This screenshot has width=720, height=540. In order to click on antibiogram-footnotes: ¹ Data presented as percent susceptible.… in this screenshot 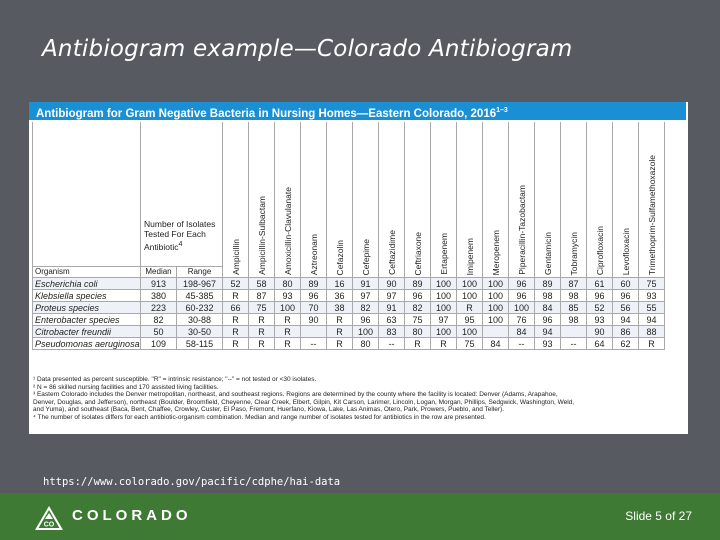, I will do `click(358, 399)`.